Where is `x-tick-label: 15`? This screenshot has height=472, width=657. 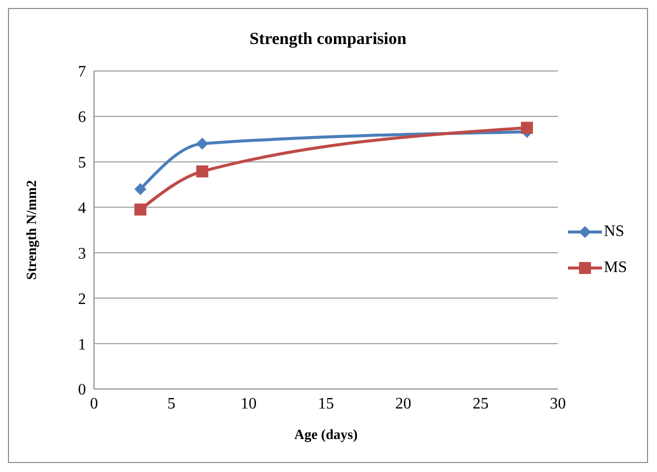
x-tick-label: 15 is located at coordinates (326, 403).